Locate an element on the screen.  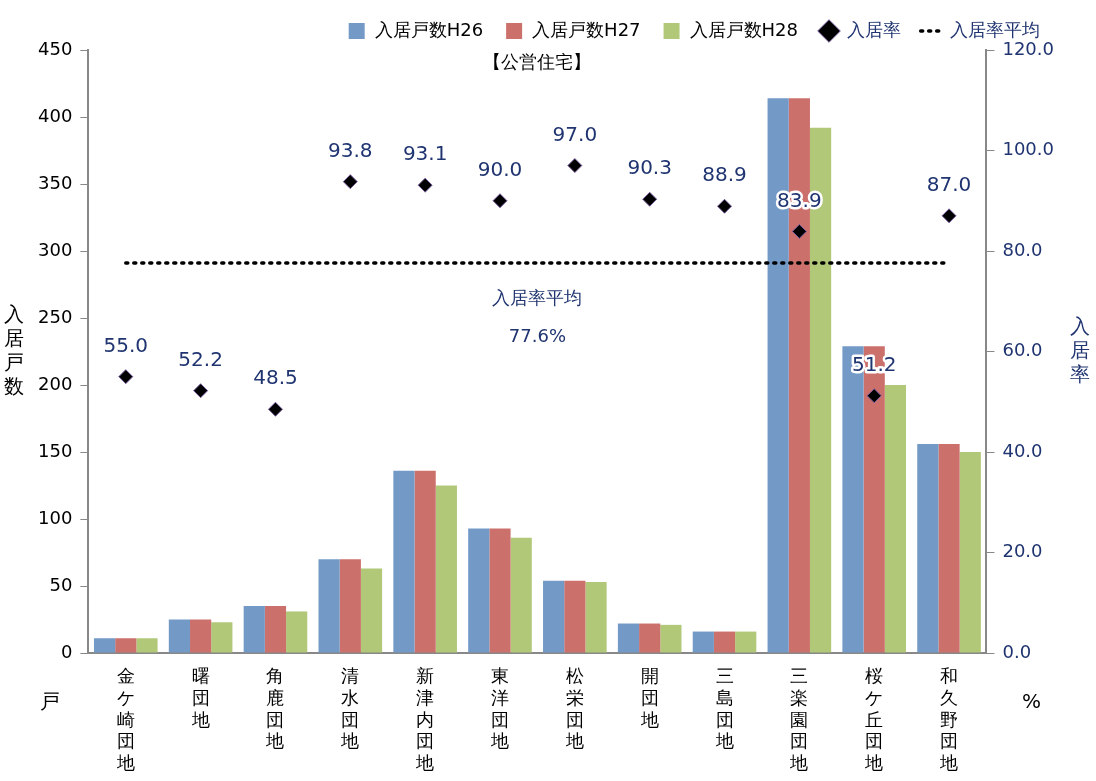
chart-title: 【公営住宅】 is located at coordinates (537, 61).